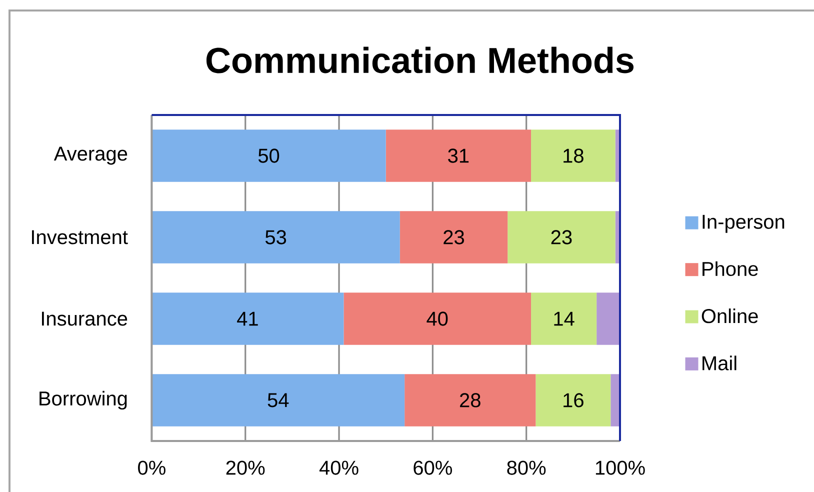 The image size is (814, 492). Describe the element at coordinates (719, 363) in the screenshot. I see `legend-label: Mail` at that location.